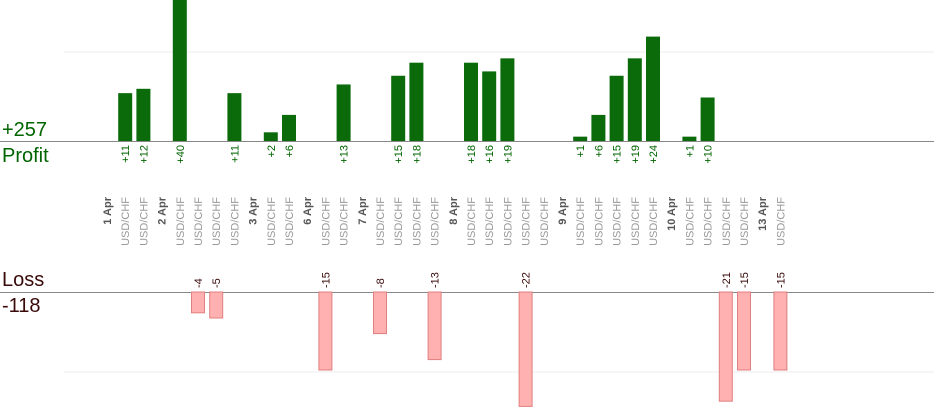 The width and height of the screenshot is (934, 420). What do you see at coordinates (672, 213) in the screenshot?
I see `date-label: 10 Apr` at bounding box center [672, 213].